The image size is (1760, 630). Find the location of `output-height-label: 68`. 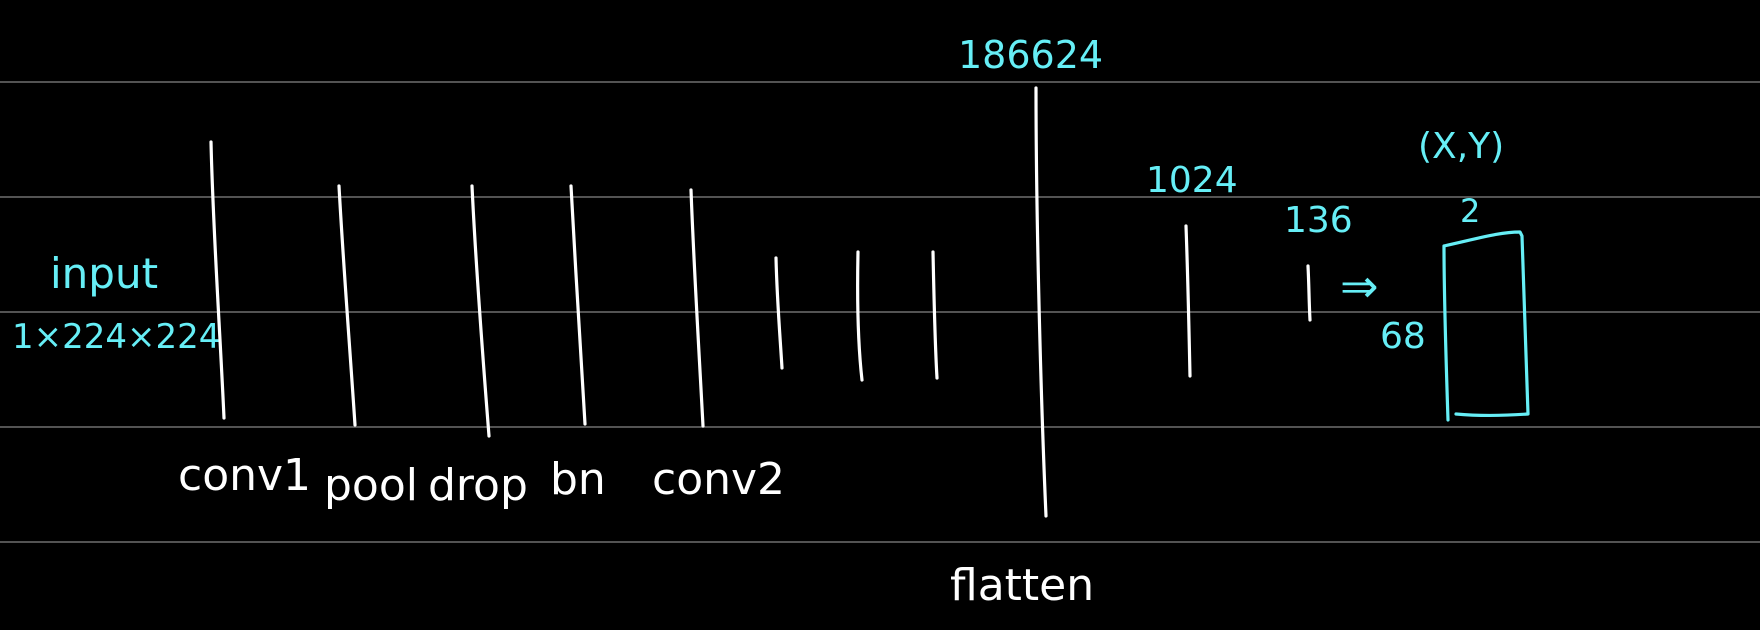

output-height-label: 68 is located at coordinates (1403, 336).